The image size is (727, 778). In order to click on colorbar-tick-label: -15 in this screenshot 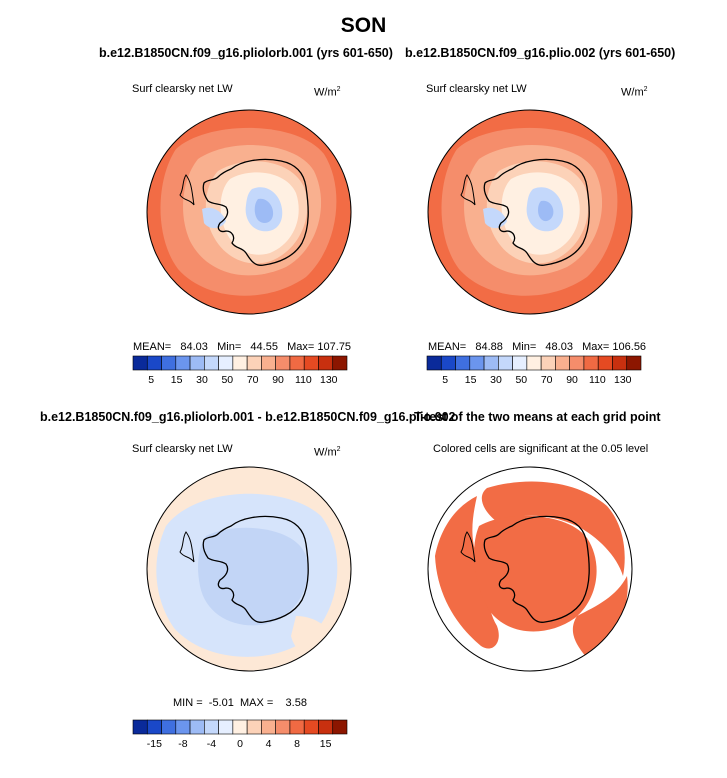, I will do `click(154, 744)`.